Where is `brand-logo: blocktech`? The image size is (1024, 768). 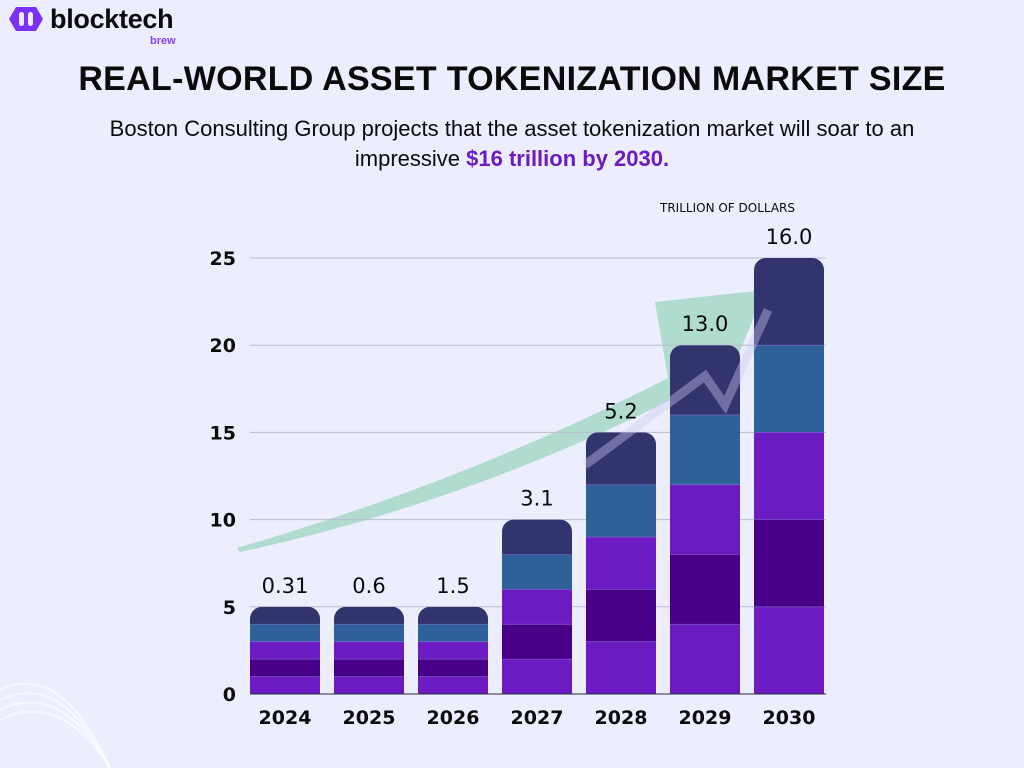
brand-logo: blocktech is located at coordinates (91, 19).